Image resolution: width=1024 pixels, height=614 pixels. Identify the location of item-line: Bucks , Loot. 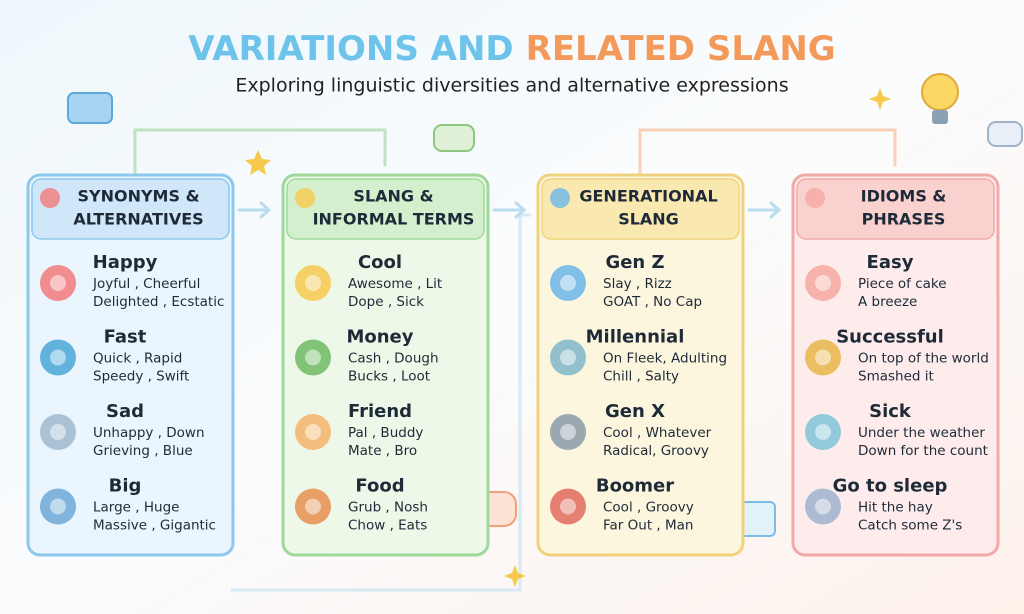
(389, 377).